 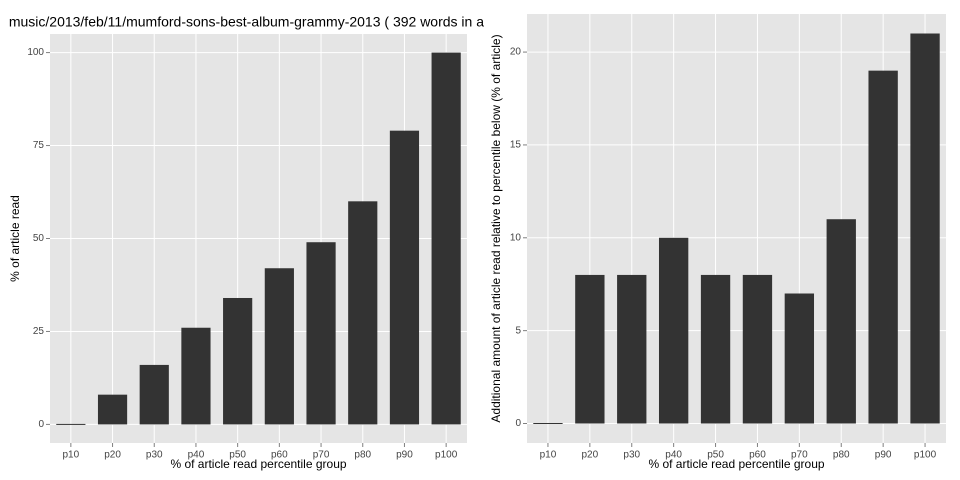 I want to click on y-tick-label: 75, so click(x=39, y=145).